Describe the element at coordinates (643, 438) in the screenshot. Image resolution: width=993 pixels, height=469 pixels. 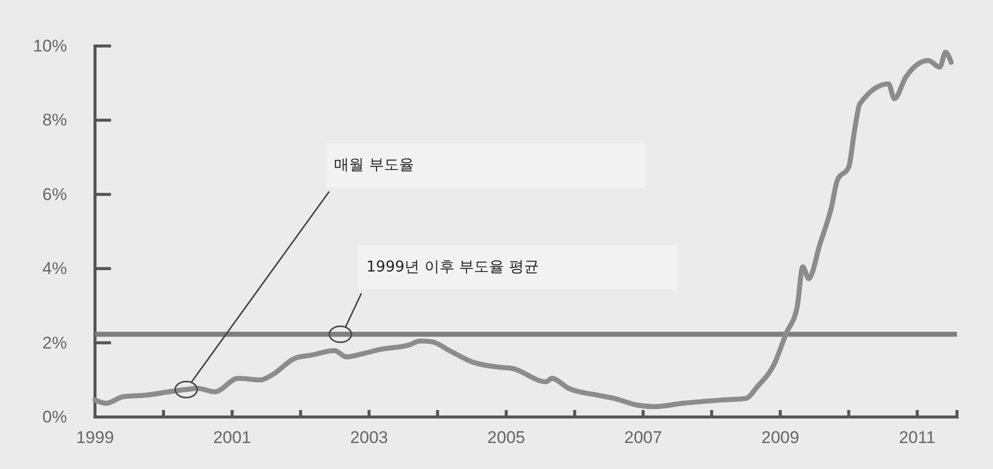
I see `x-tick-label: 2007` at that location.